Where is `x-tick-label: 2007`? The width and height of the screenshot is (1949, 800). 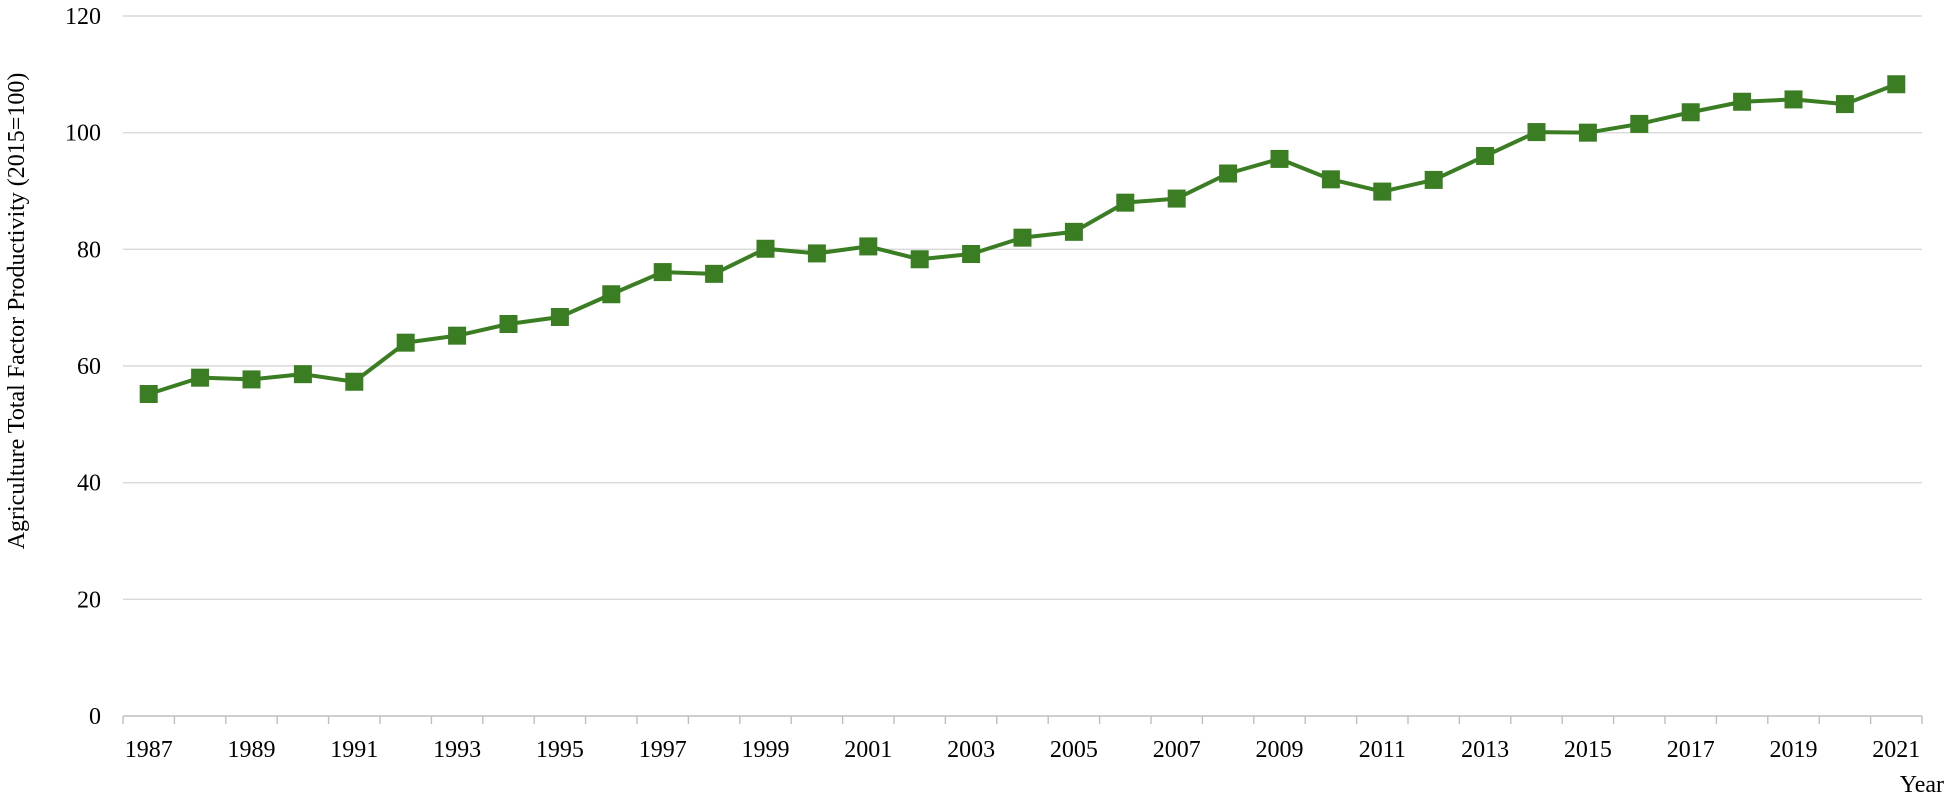 x-tick-label: 2007 is located at coordinates (1177, 750).